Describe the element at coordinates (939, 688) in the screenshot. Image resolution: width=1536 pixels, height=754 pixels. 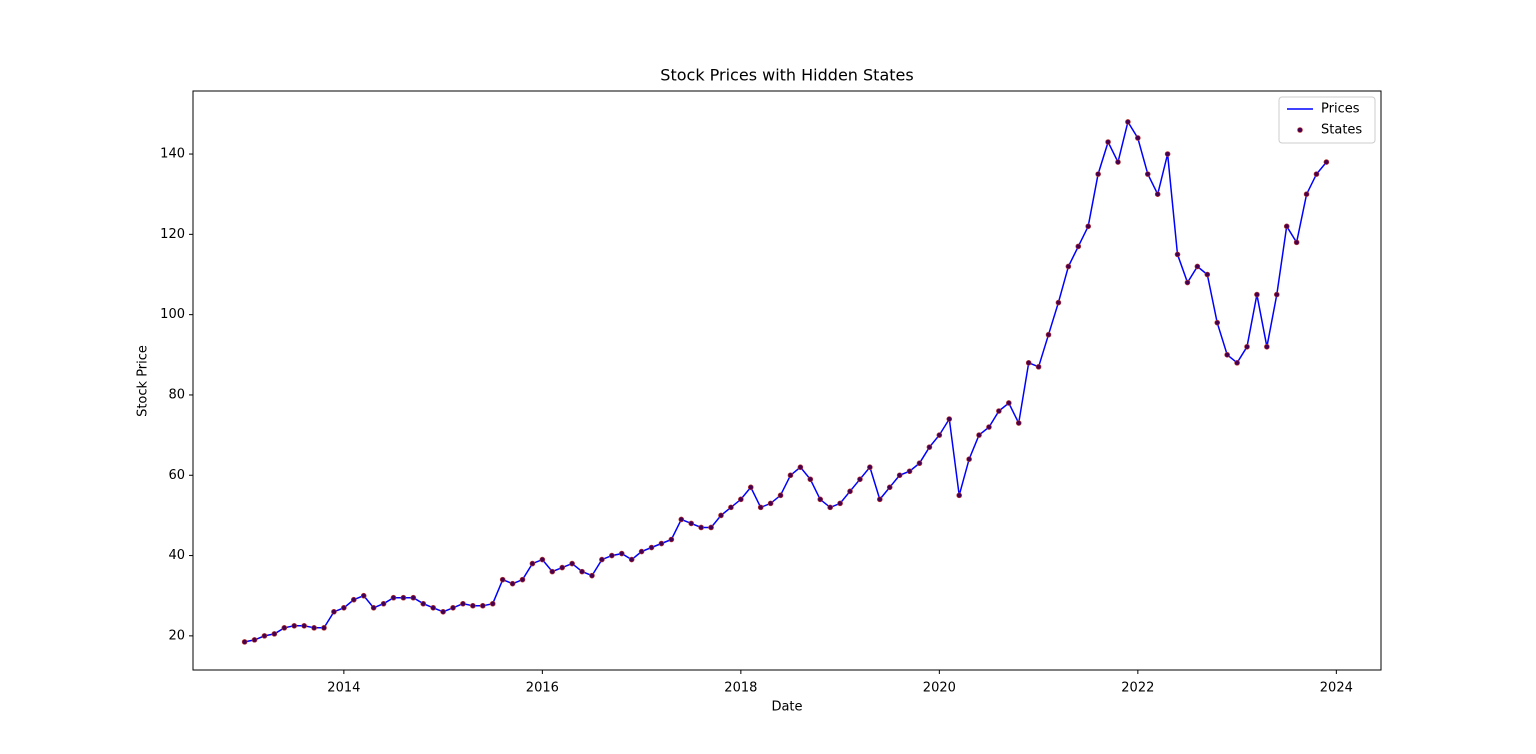
I see `x-tick-label: 2020` at that location.